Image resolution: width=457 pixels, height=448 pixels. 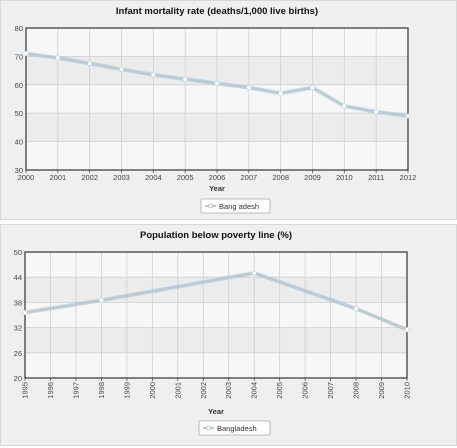 What do you see at coordinates (18, 302) in the screenshot?
I see `y-tick-label: 38` at bounding box center [18, 302].